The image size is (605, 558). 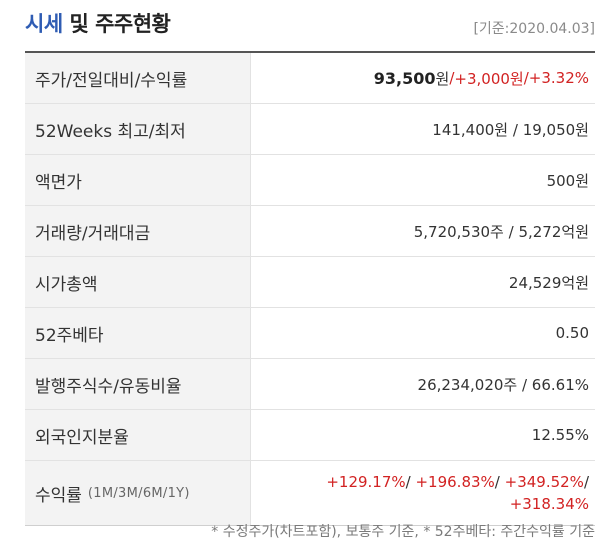 I want to click on row-label: 외국인지분율, so click(x=138, y=435).